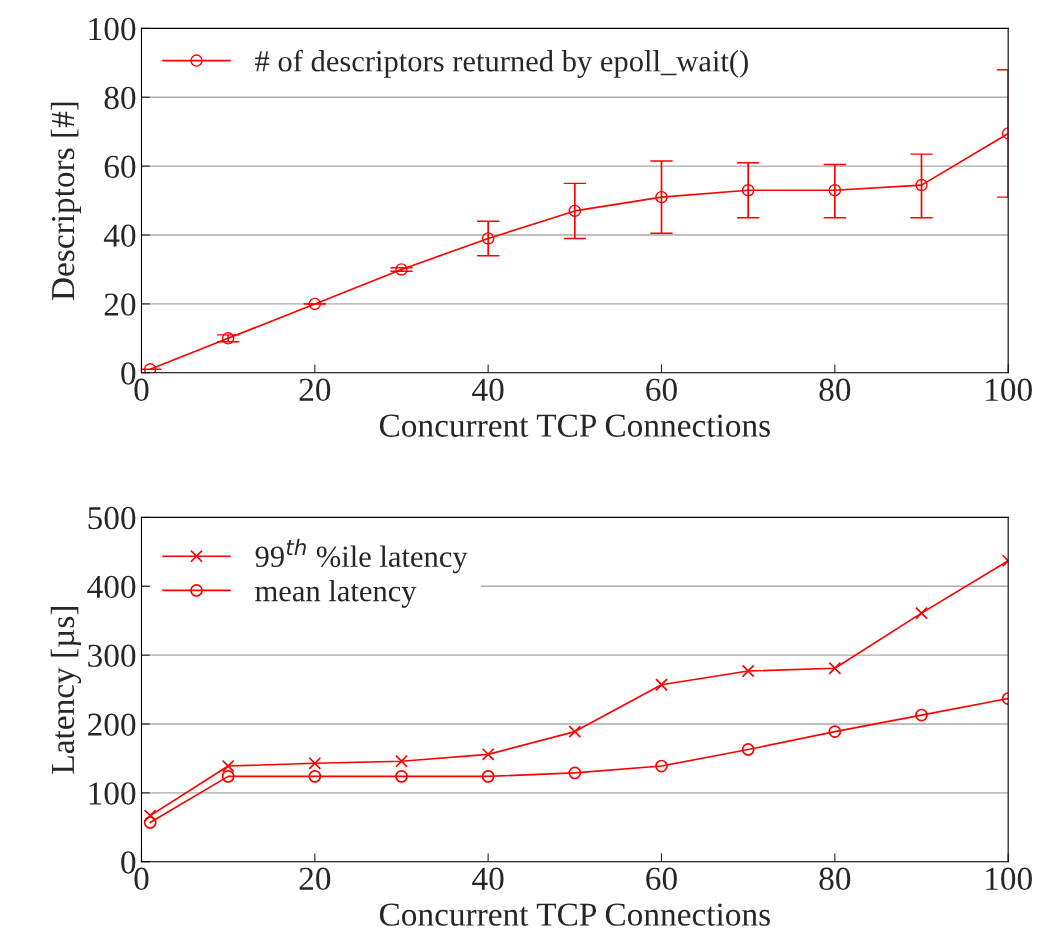  I want to click on y-tick-label: 500, so click(112, 518).